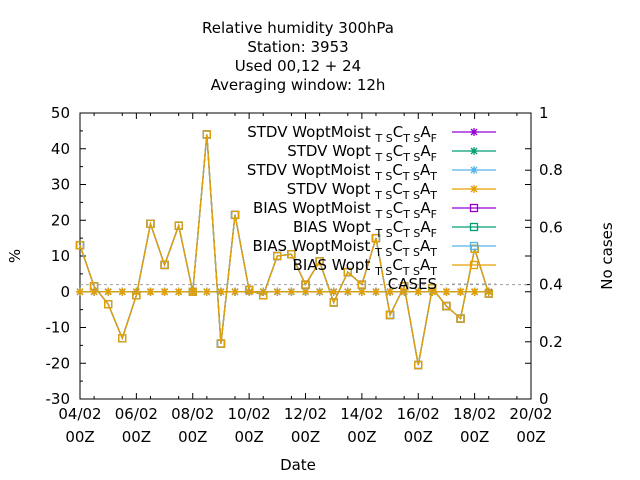  What do you see at coordinates (60, 149) in the screenshot?
I see `y-tick-label: 40` at bounding box center [60, 149].